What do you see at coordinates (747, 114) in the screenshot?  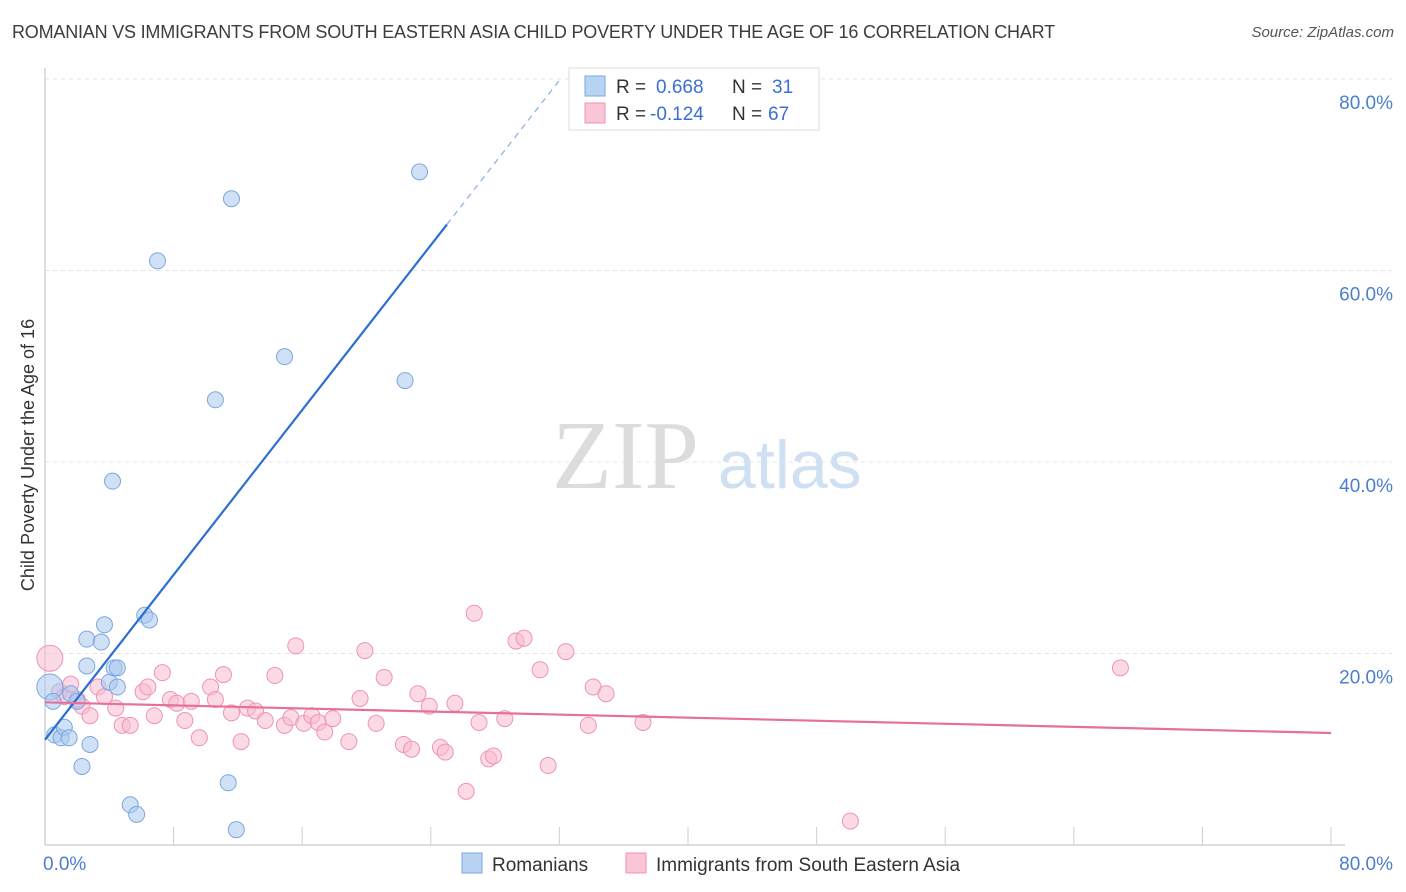 I see `stats-n-label-immigrants: N =` at bounding box center [747, 114].